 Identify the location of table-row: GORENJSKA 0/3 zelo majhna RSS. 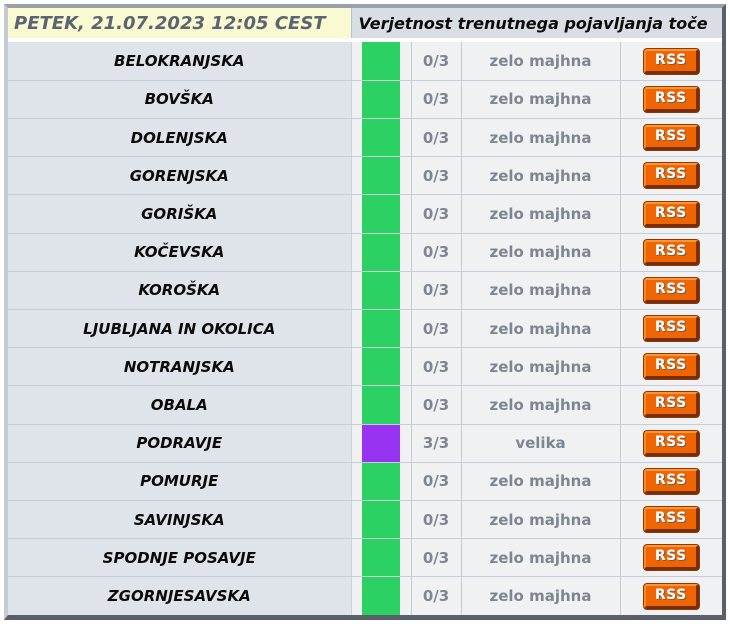
(365, 176).